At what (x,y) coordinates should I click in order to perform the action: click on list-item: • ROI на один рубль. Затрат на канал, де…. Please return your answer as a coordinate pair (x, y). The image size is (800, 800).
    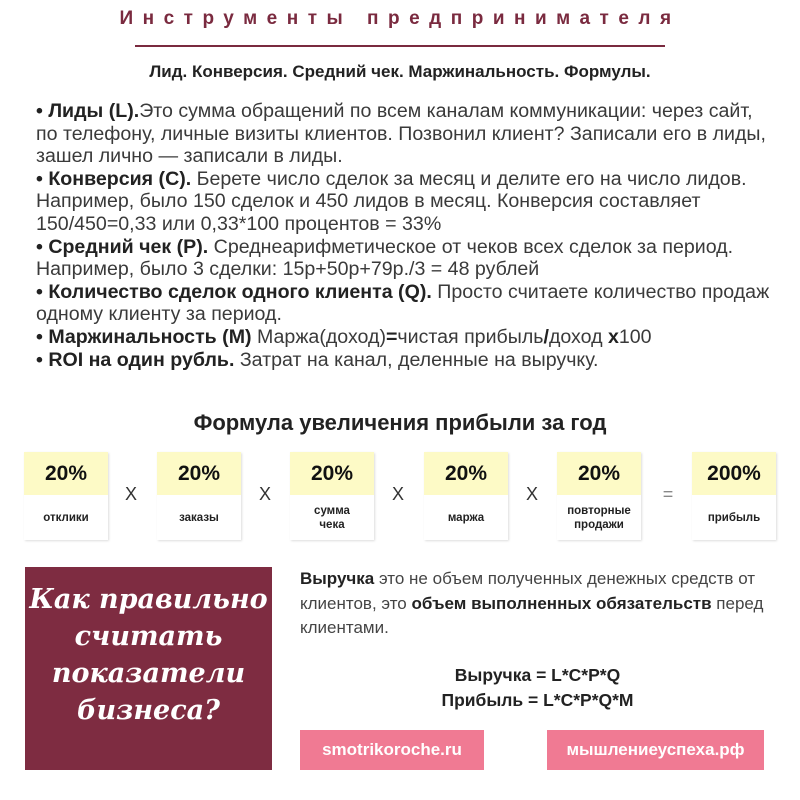
    Looking at the image, I should click on (317, 359).